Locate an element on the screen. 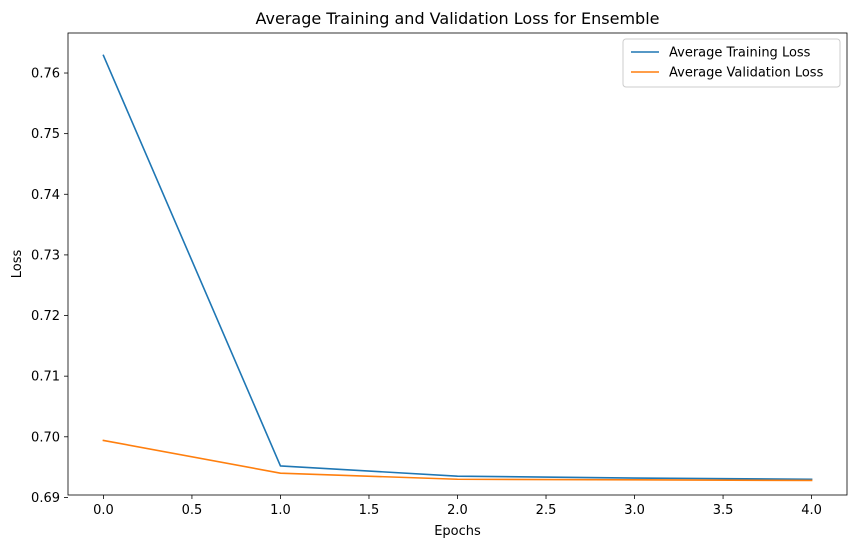 Image resolution: width=855 pixels, height=547 pixels. y-axis-label: Loss is located at coordinates (17, 264).